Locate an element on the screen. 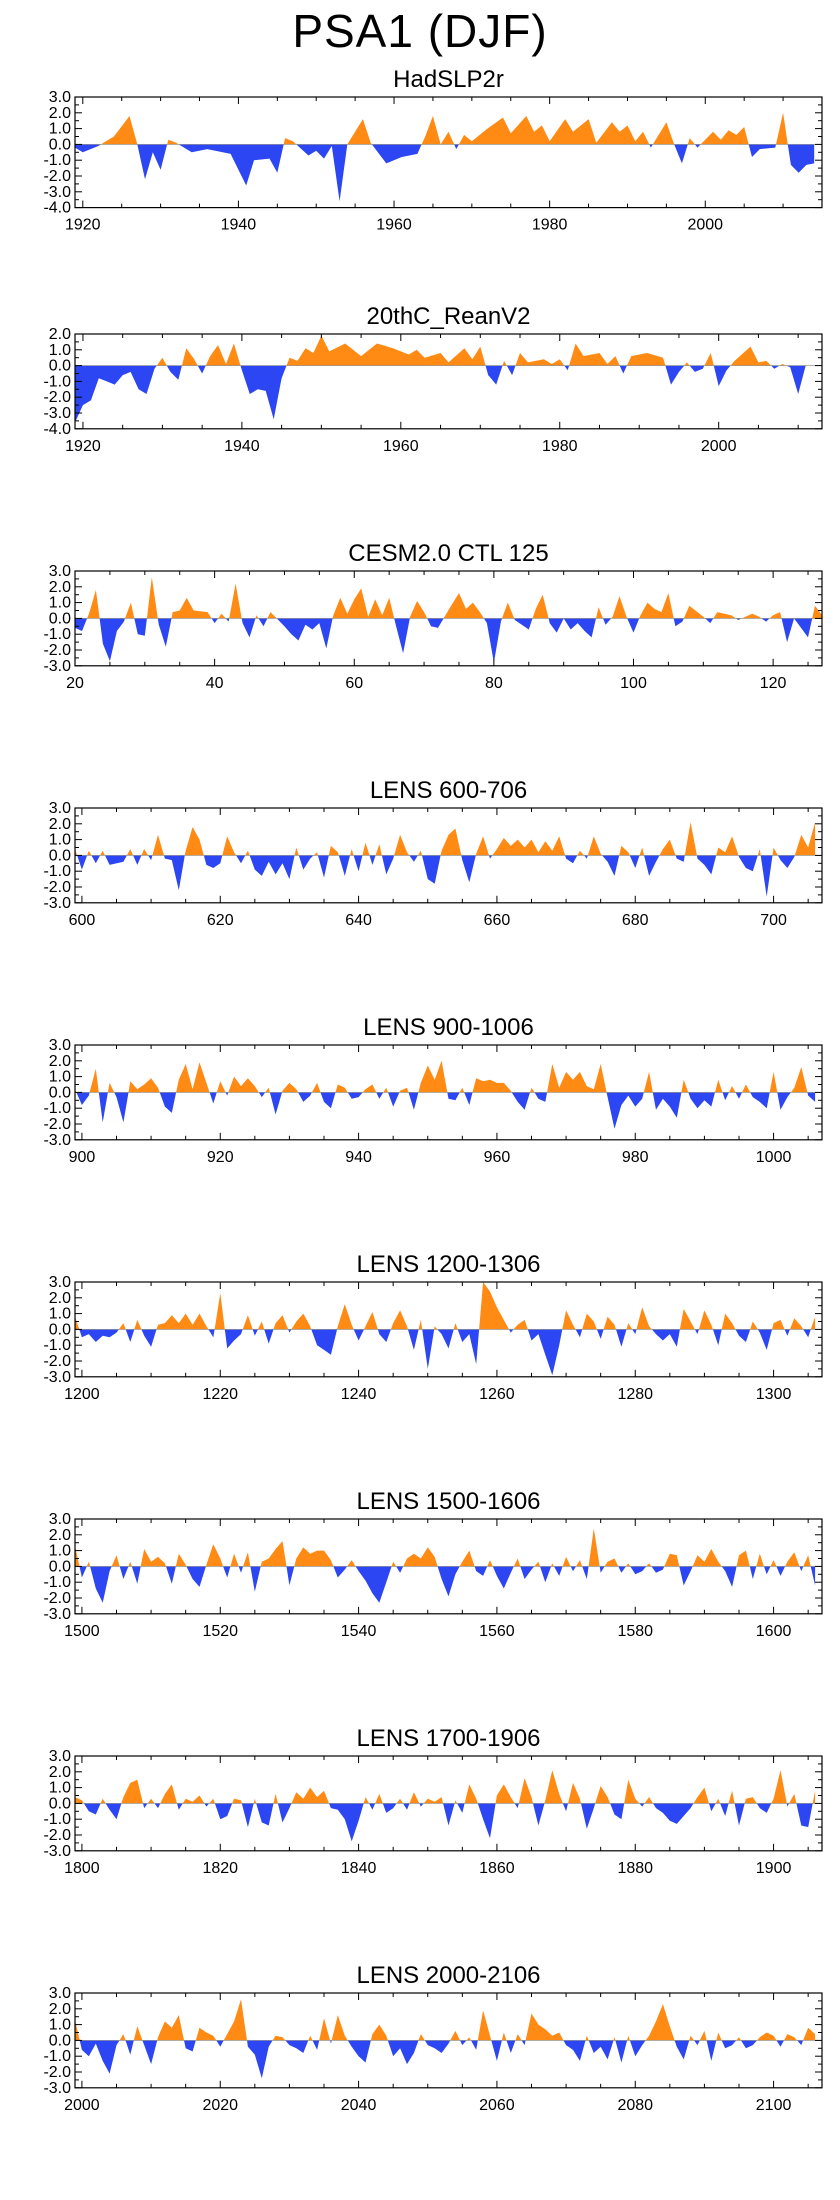  x-tick-label: 640 is located at coordinates (358, 920).